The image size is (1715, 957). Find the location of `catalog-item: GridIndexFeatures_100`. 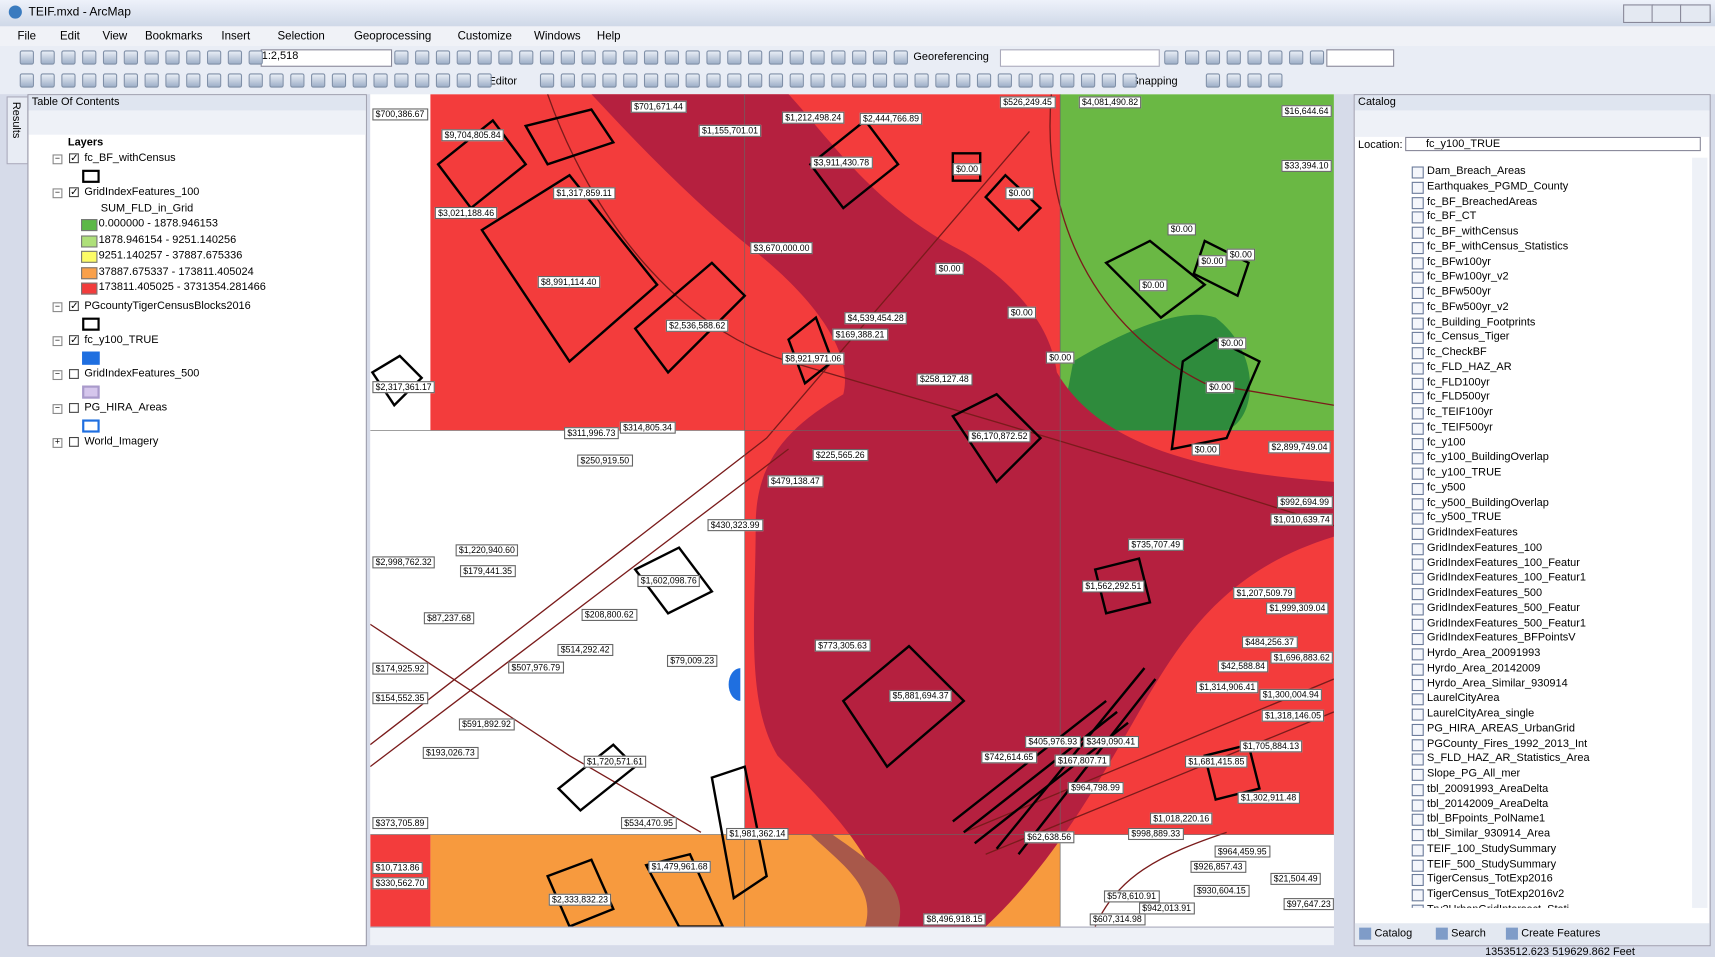

catalog-item: GridIndexFeatures_100 is located at coordinates (1485, 547).